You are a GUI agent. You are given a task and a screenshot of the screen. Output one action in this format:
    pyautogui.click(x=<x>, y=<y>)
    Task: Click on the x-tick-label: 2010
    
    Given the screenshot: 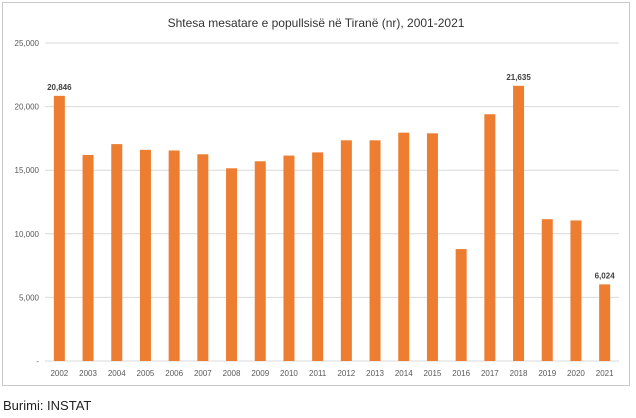 What is the action you would take?
    pyautogui.click(x=289, y=373)
    